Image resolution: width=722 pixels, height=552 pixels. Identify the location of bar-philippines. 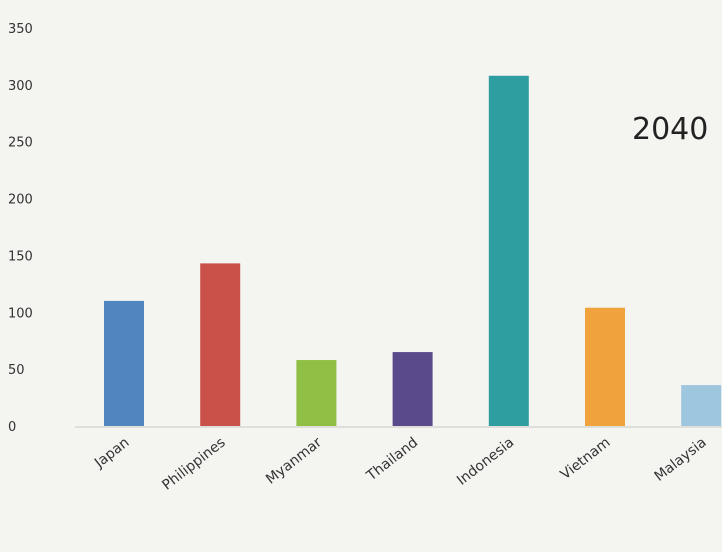
(220, 344).